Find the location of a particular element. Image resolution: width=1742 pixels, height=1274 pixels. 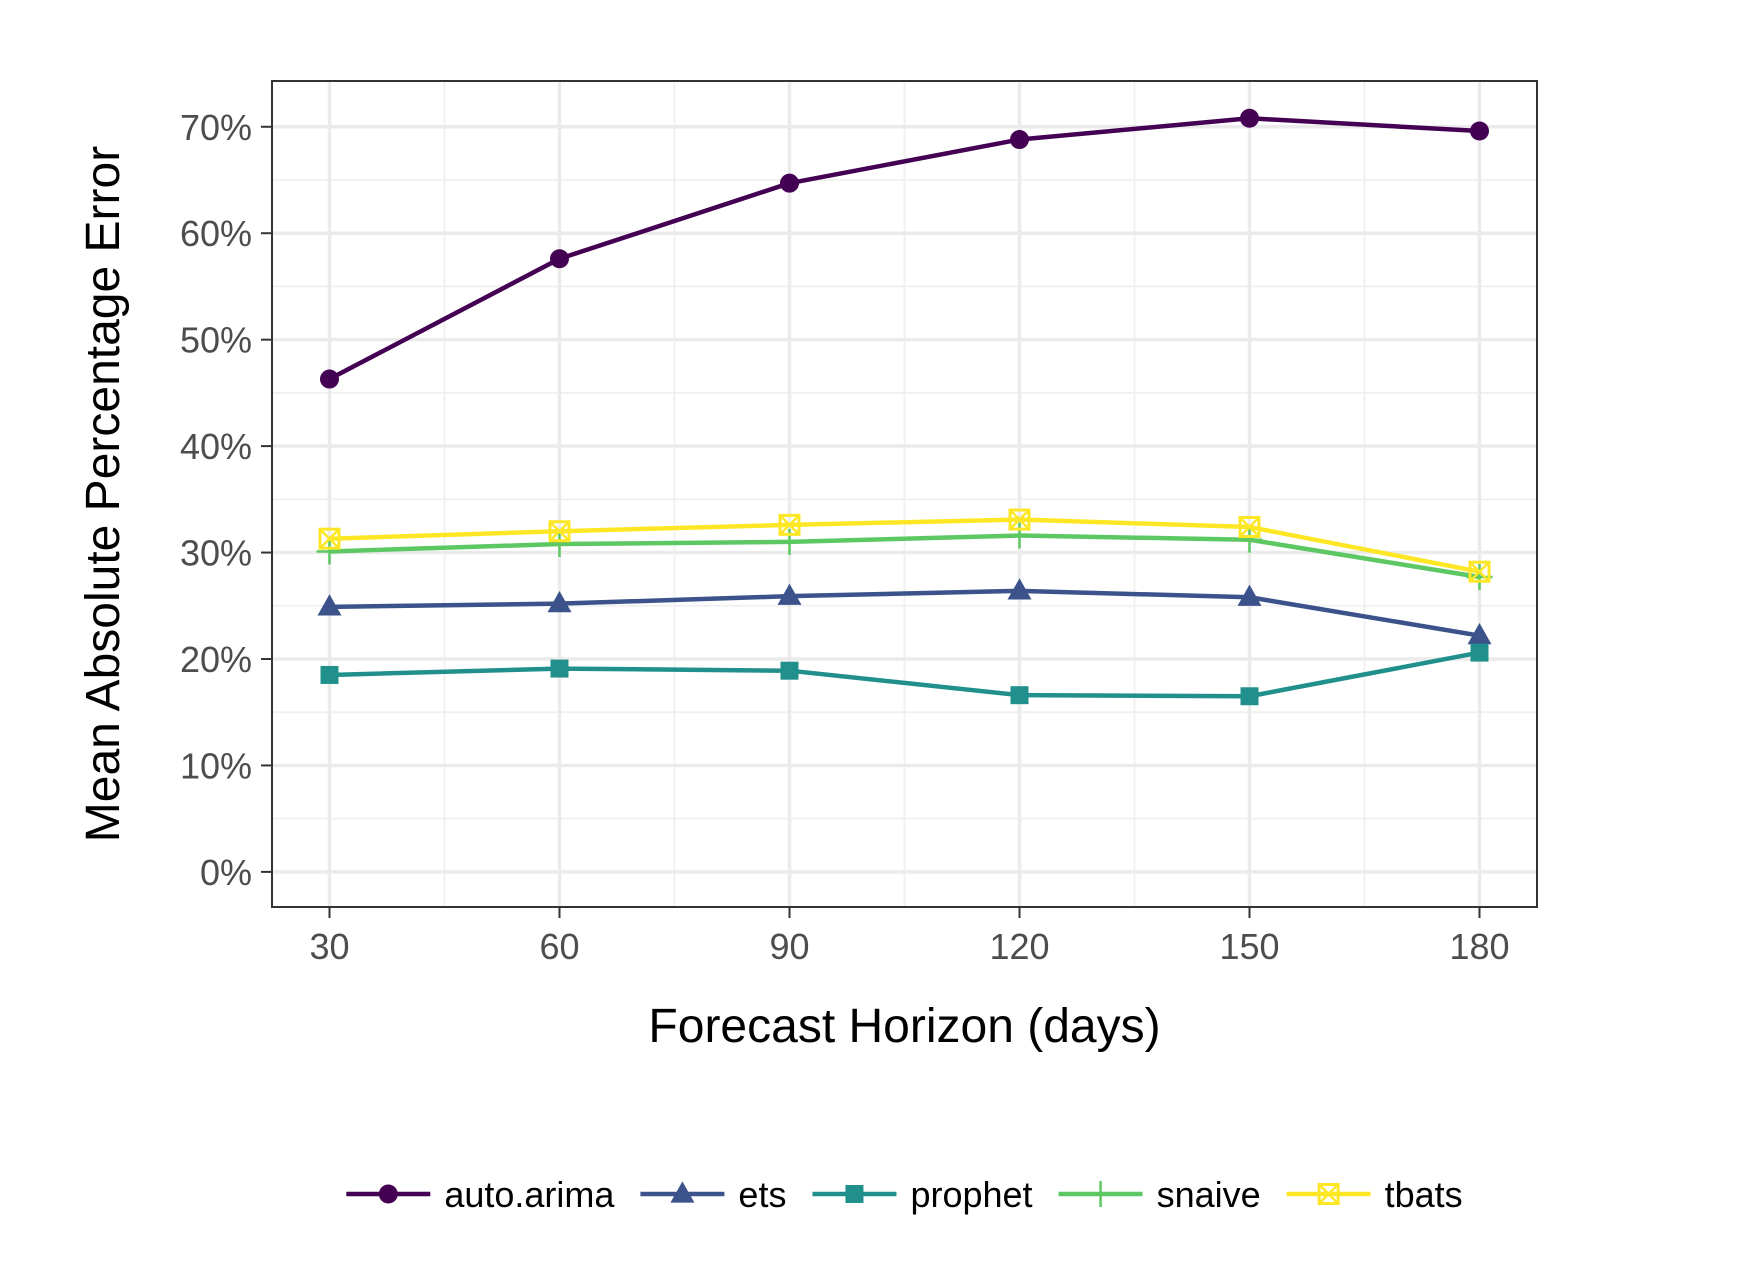

x-tick-label: 90 is located at coordinates (789, 946).